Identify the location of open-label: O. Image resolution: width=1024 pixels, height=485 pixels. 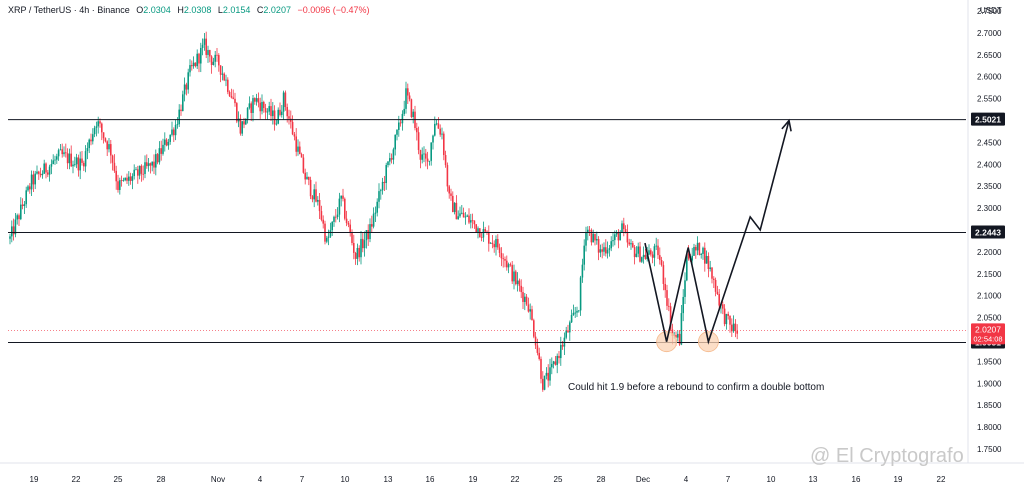
(140, 10).